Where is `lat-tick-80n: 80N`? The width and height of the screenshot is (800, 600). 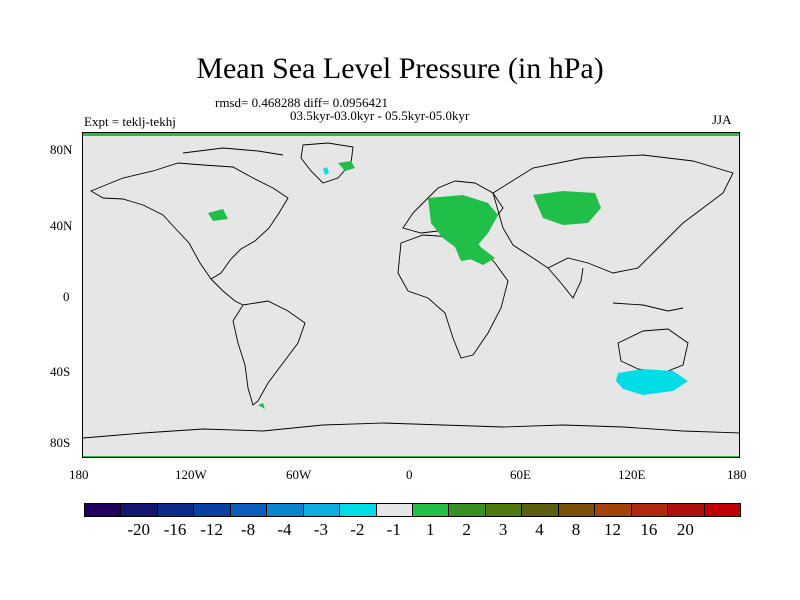
lat-tick-80n: 80N is located at coordinates (61, 149).